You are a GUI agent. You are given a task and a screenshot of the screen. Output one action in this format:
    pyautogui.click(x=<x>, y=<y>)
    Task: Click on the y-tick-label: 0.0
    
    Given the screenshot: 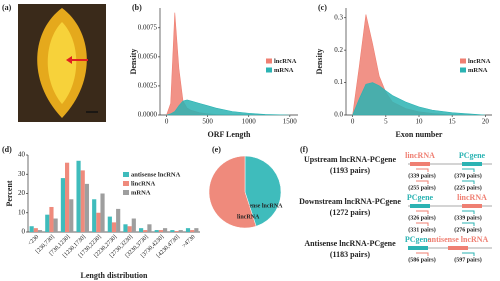 What is the action you would take?
    pyautogui.click(x=338, y=115)
    